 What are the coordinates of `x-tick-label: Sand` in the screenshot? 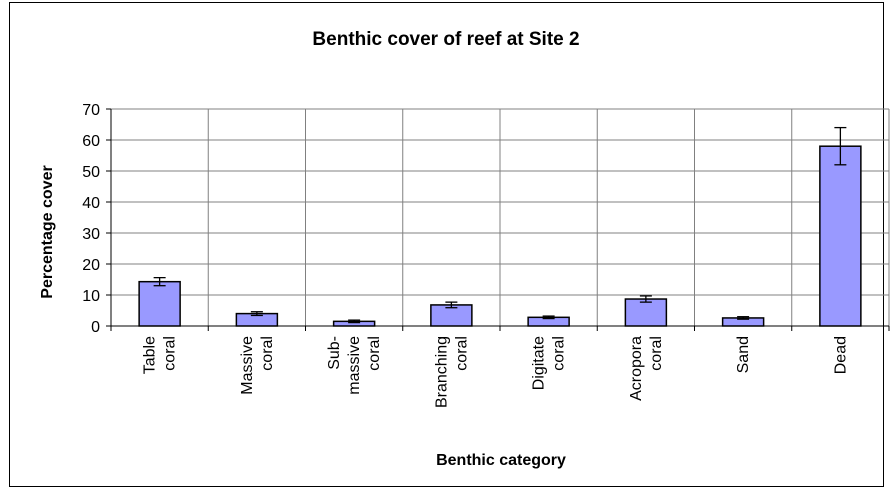 It's located at (743, 354).